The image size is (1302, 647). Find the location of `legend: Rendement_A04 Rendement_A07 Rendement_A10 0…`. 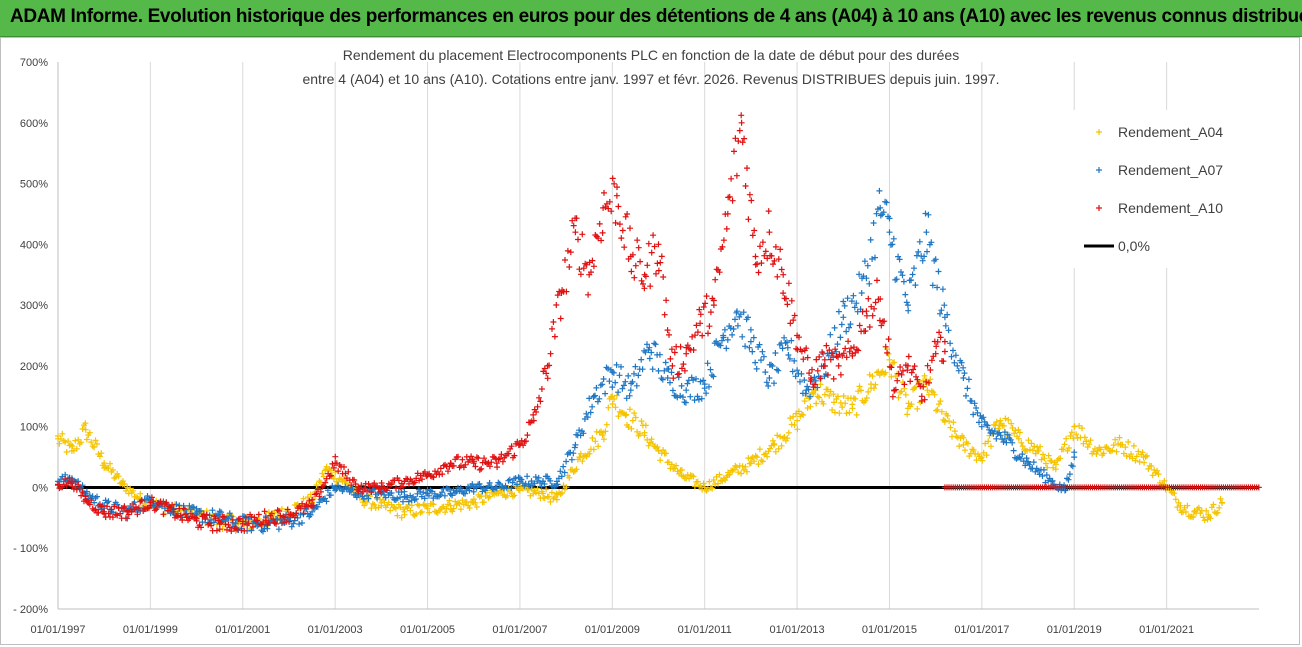

legend: Rendement_A04 Rendement_A07 Rendement_A10 0… is located at coordinates (1151, 189).